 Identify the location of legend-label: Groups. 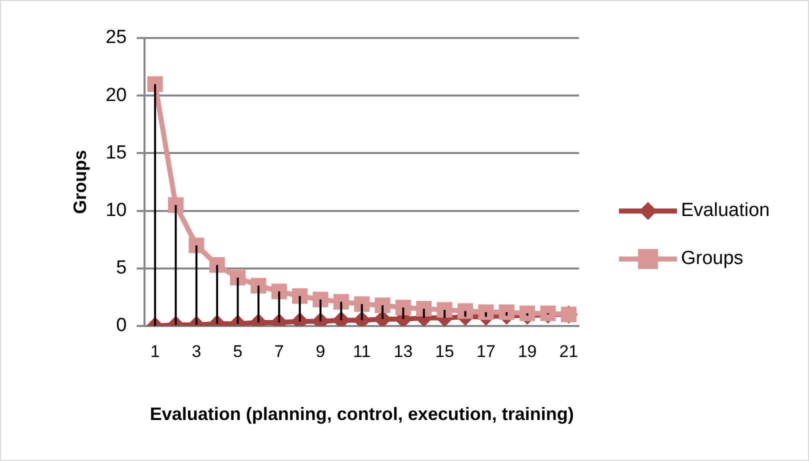
(712, 259).